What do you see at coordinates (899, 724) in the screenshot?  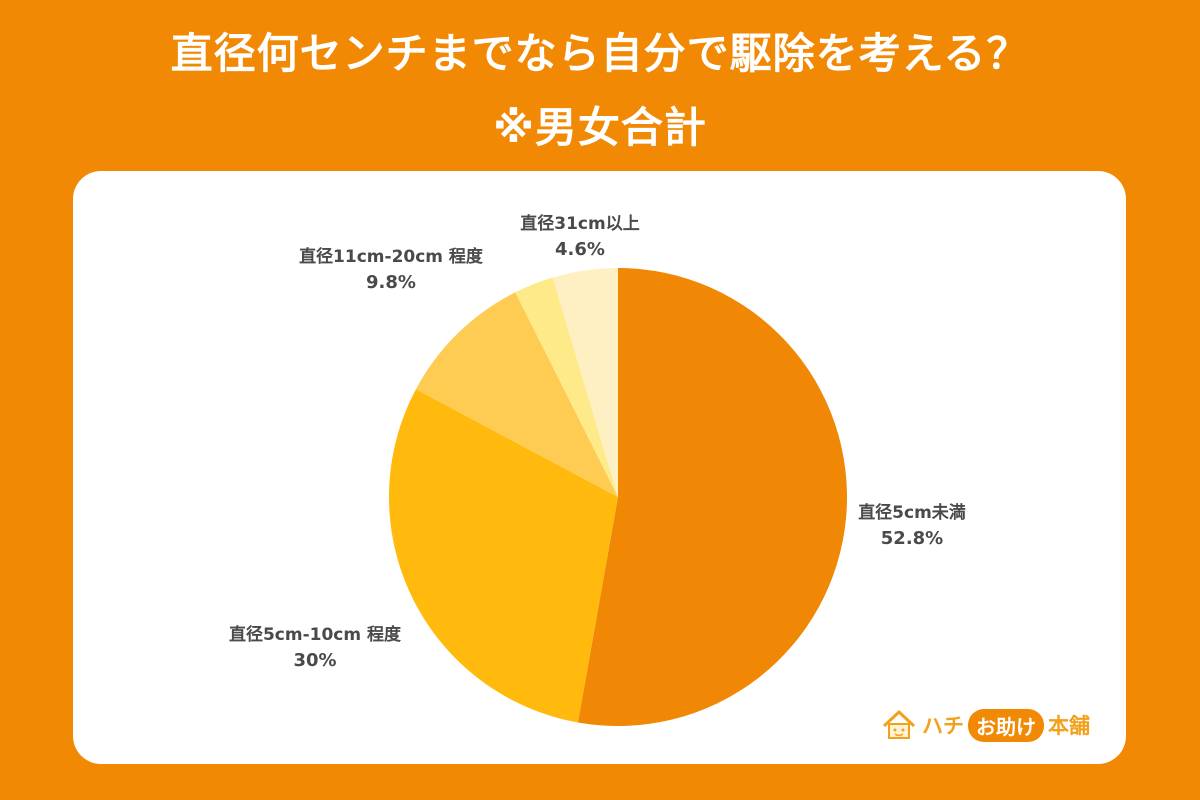 I see `house-mascot-icon` at bounding box center [899, 724].